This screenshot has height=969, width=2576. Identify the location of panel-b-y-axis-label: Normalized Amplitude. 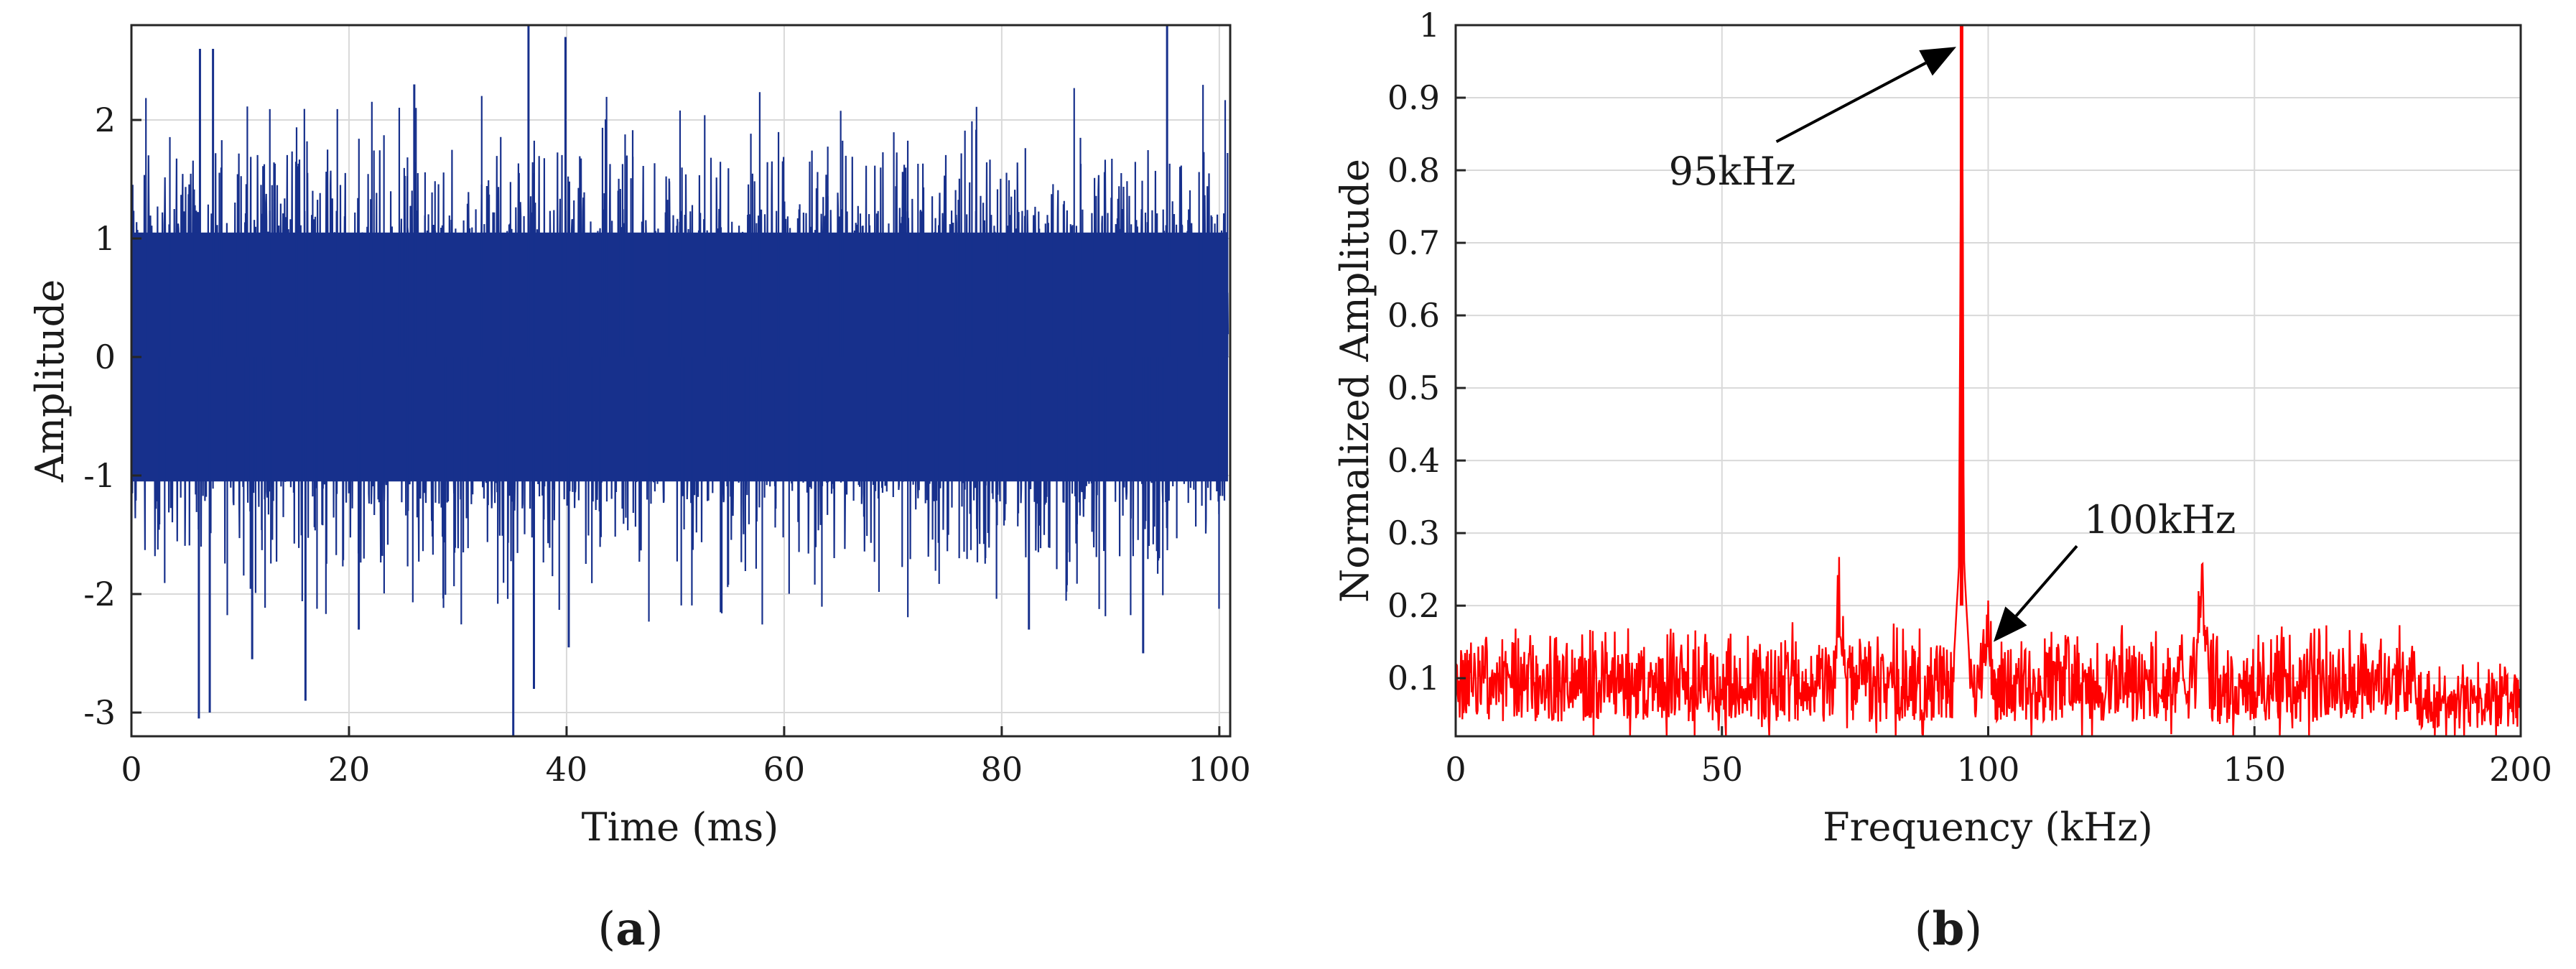
(1354, 381).